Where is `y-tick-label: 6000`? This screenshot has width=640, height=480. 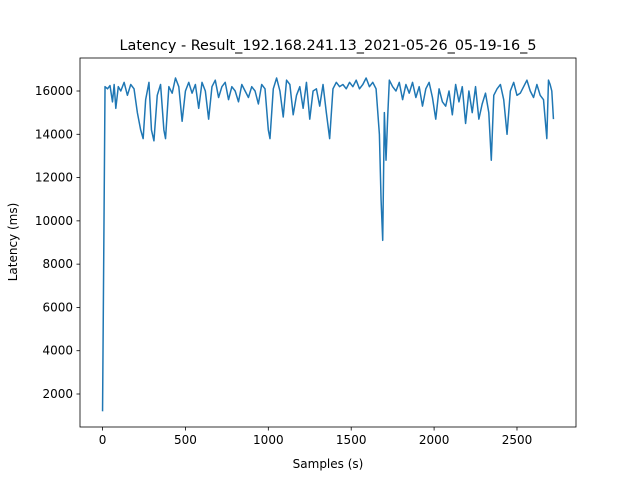
y-tick-label: 6000 is located at coordinates (57, 307).